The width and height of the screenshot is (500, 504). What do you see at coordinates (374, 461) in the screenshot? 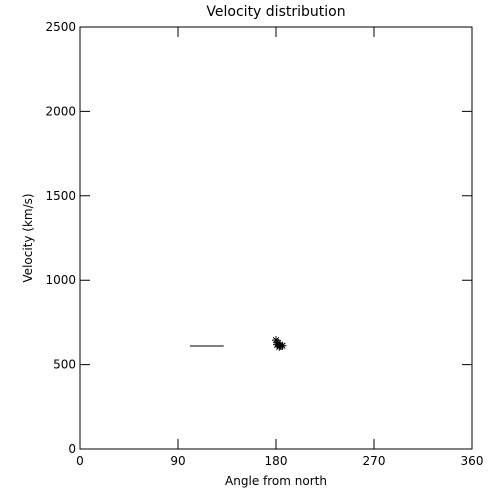
I see `x-tick-label: 270` at bounding box center [374, 461].